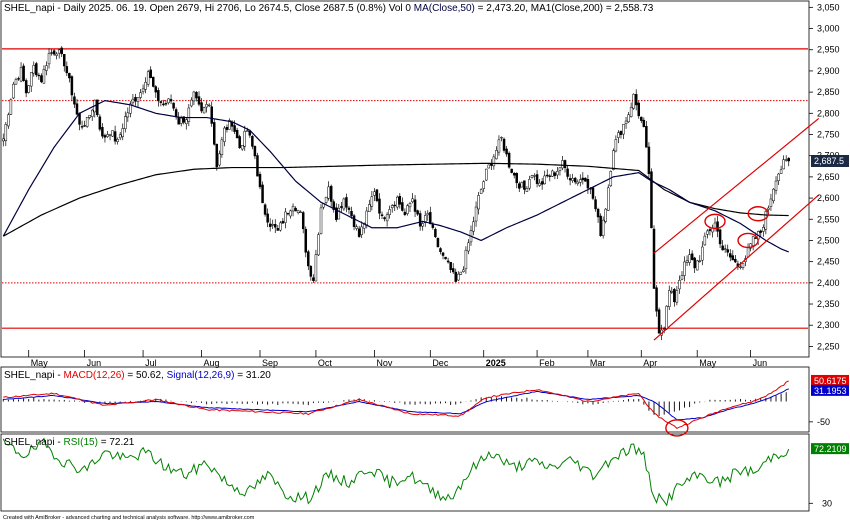 The image size is (850, 521). Describe the element at coordinates (201, 375) in the screenshot. I see `signal-header-label: Signal(12,26,9)` at that location.